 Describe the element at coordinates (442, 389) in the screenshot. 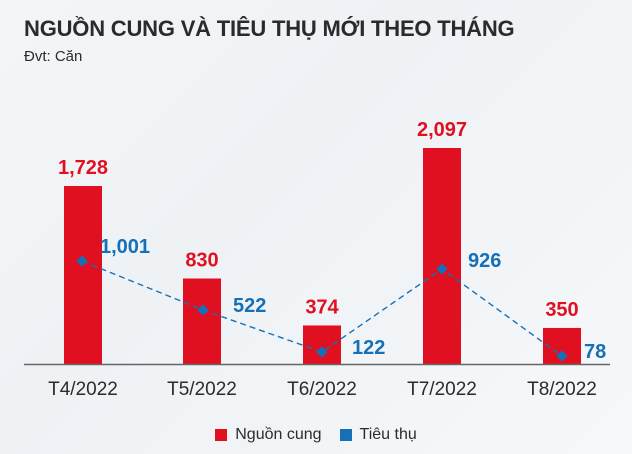

I see `x-tick-label: T7/2022` at that location.